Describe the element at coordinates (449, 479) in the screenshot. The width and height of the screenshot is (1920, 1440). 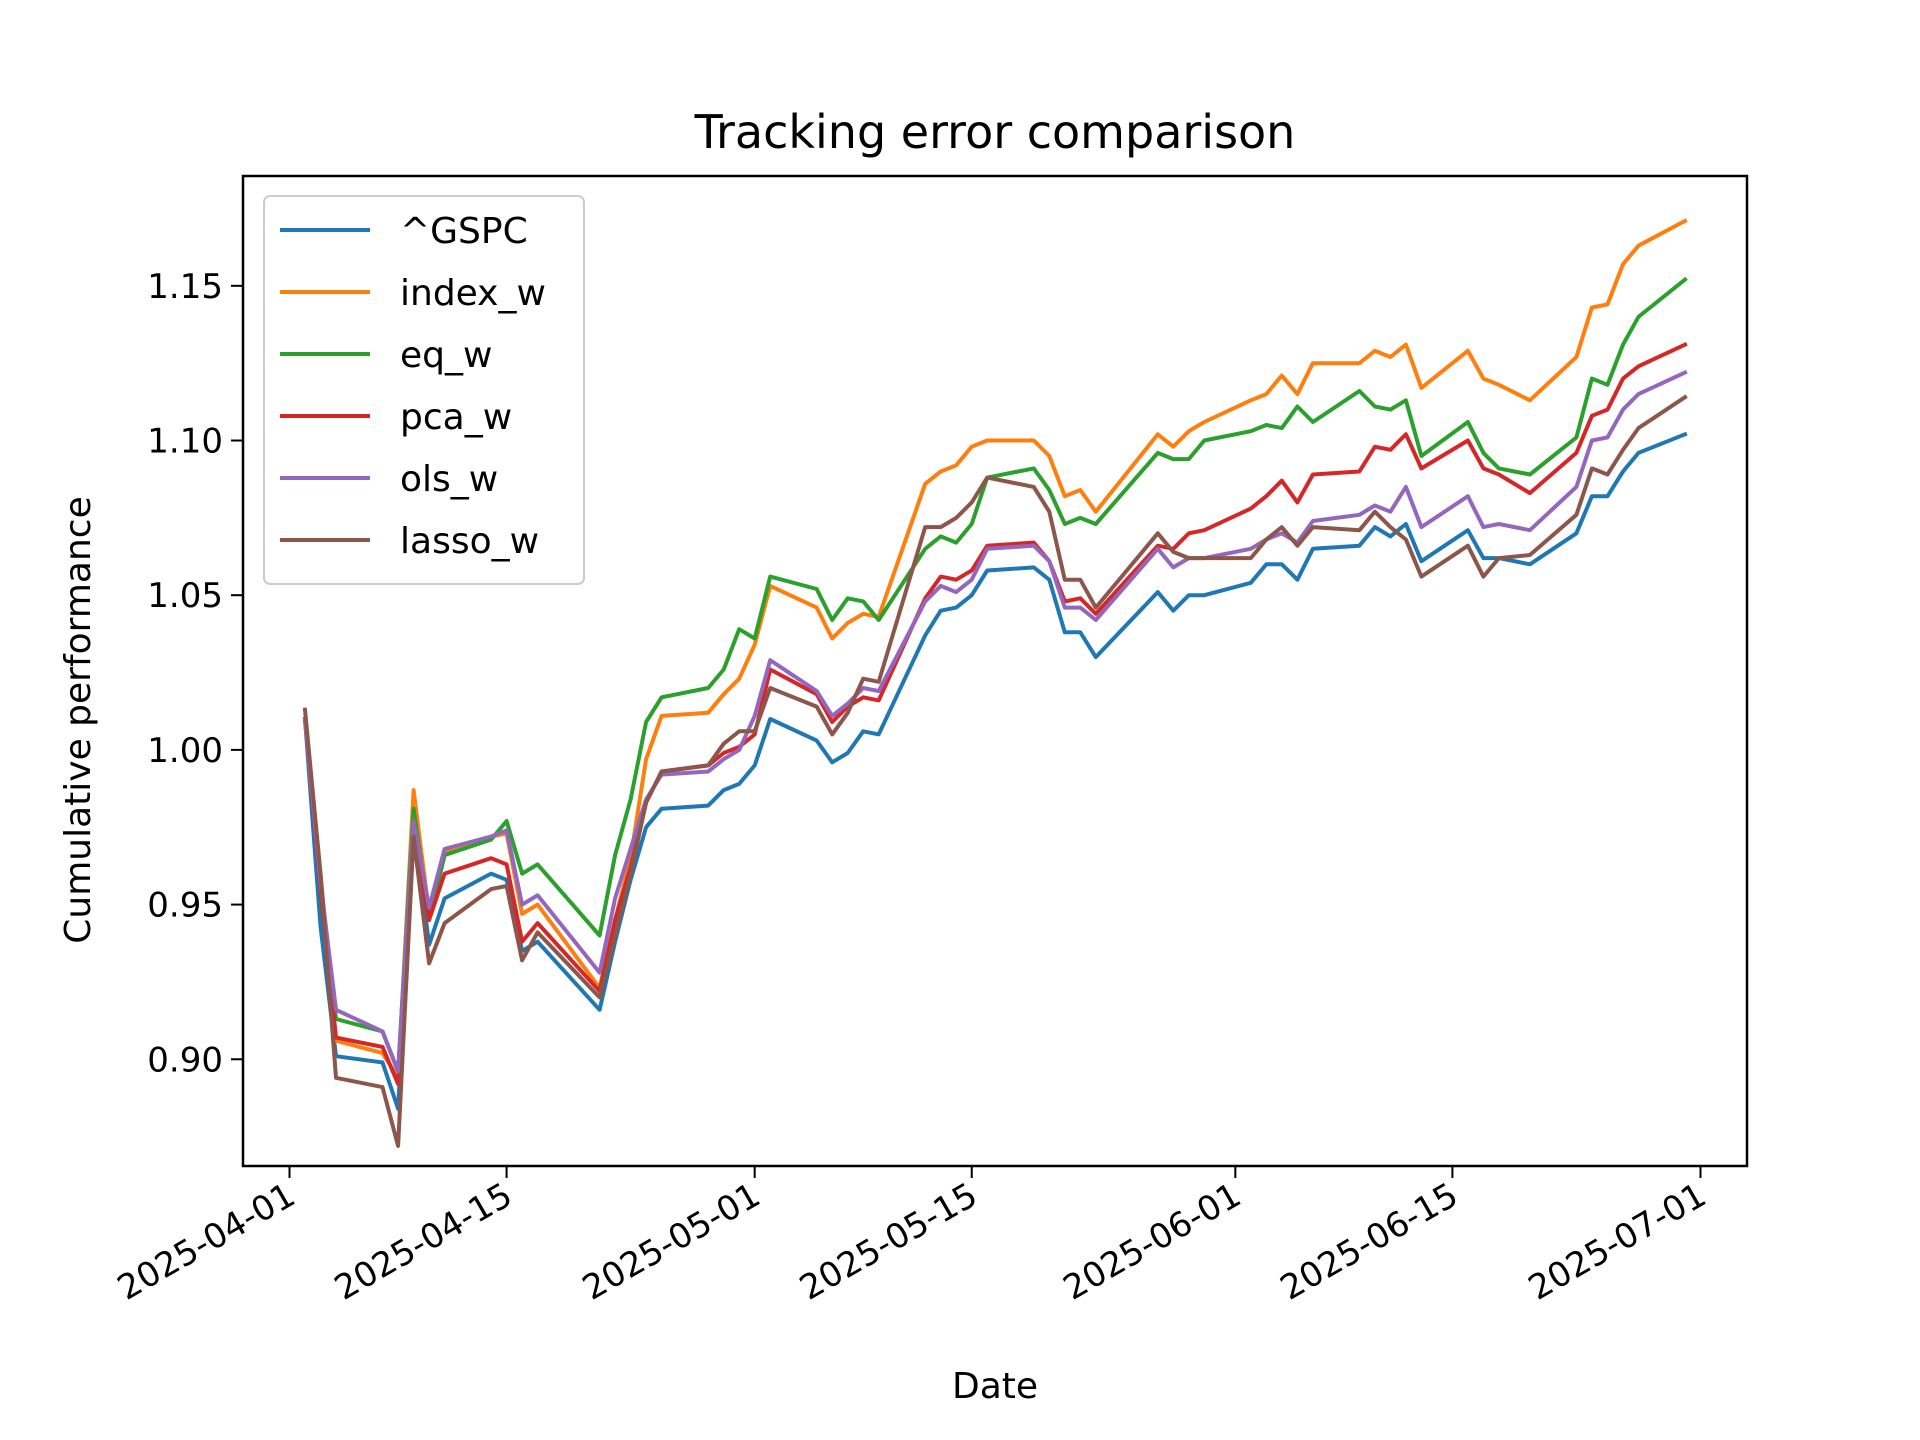
I see `legend-label: ols_w` at that location.